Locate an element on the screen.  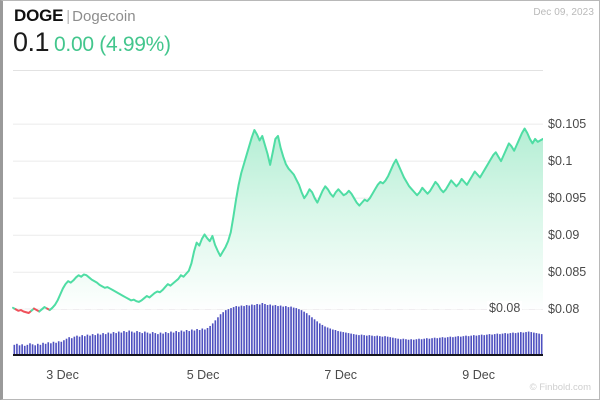
x-axis-label: 7 Dec is located at coordinates (341, 375).